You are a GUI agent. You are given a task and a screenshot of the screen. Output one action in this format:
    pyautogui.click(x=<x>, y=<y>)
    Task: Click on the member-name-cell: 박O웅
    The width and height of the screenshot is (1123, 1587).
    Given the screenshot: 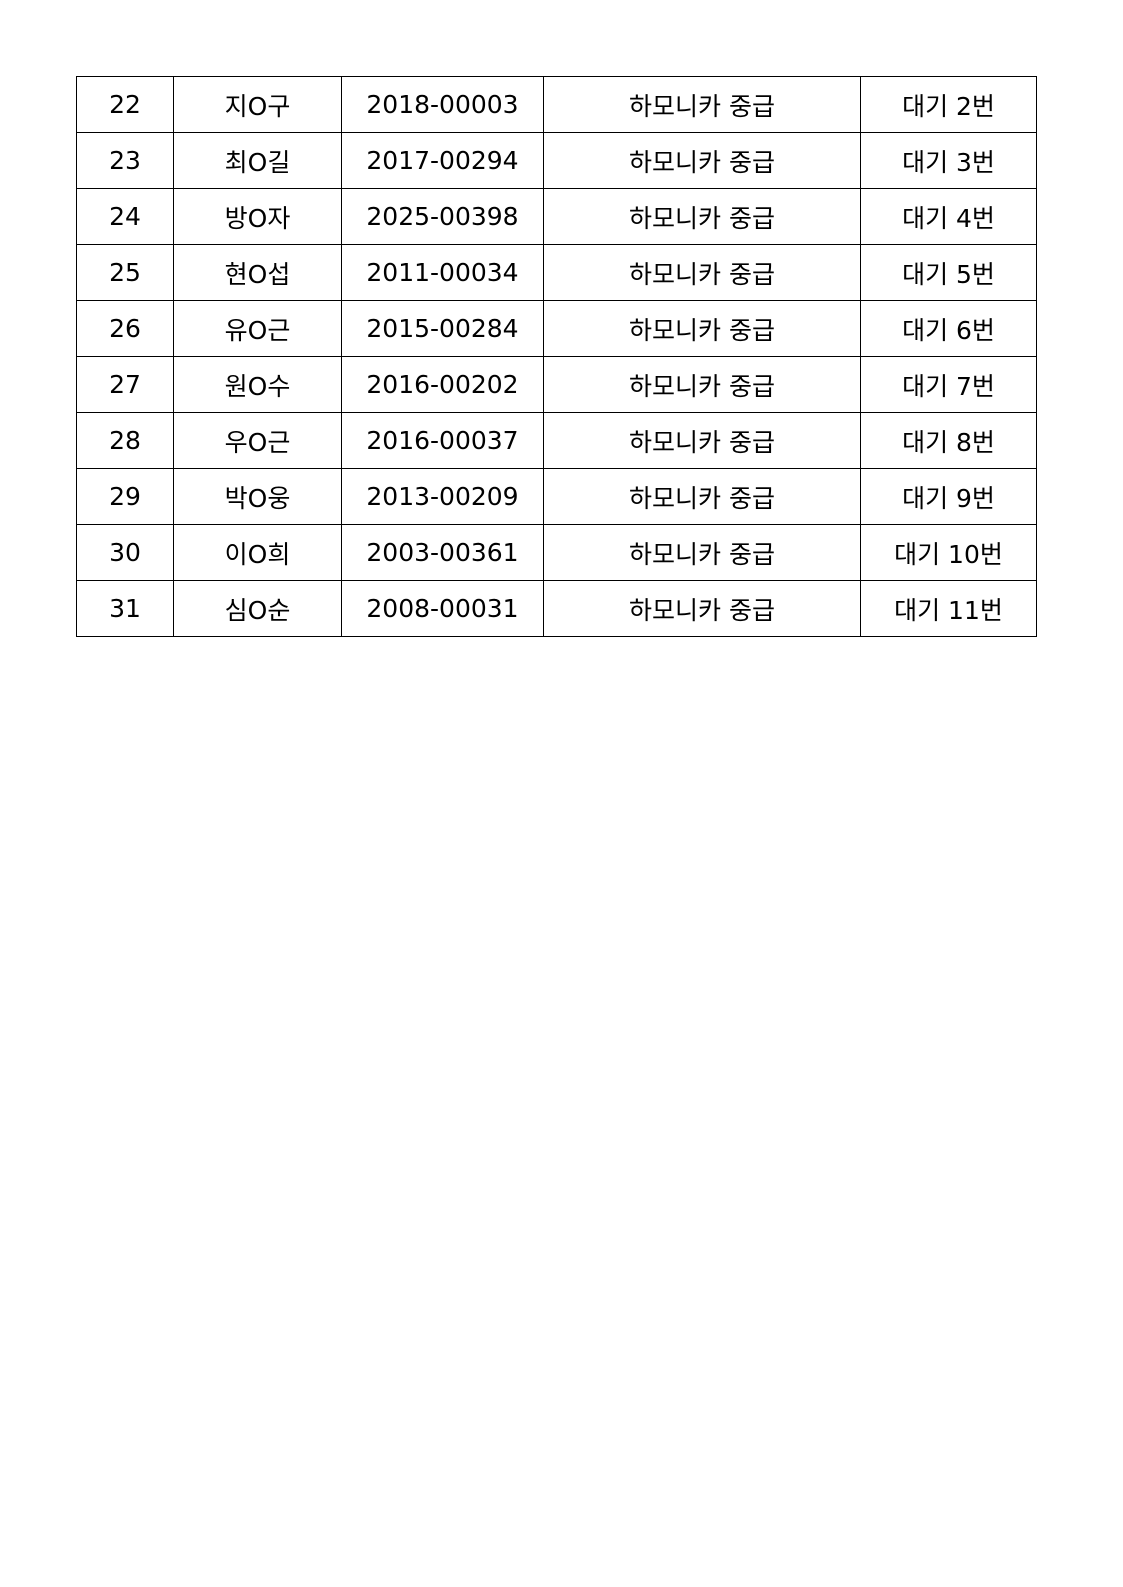 What is the action you would take?
    pyautogui.click(x=257, y=496)
    